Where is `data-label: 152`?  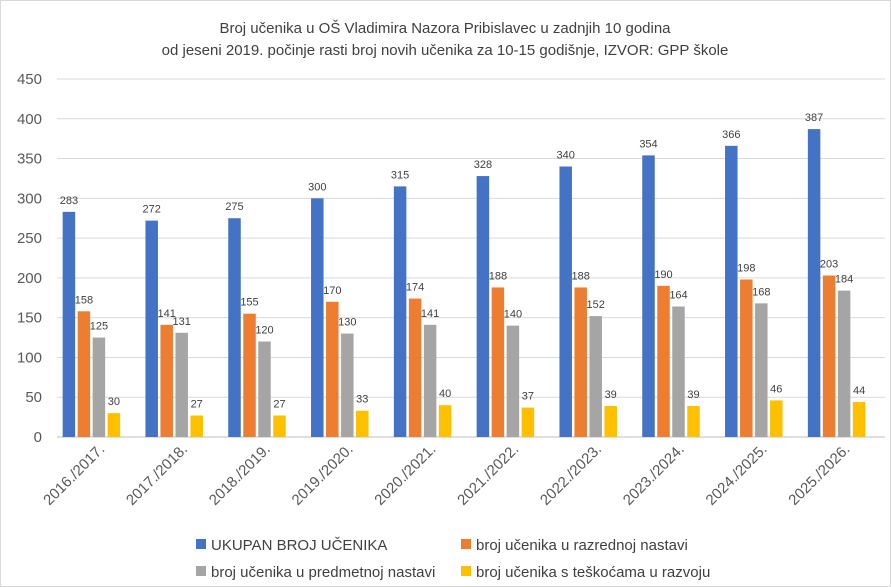
data-label: 152 is located at coordinates (596, 305).